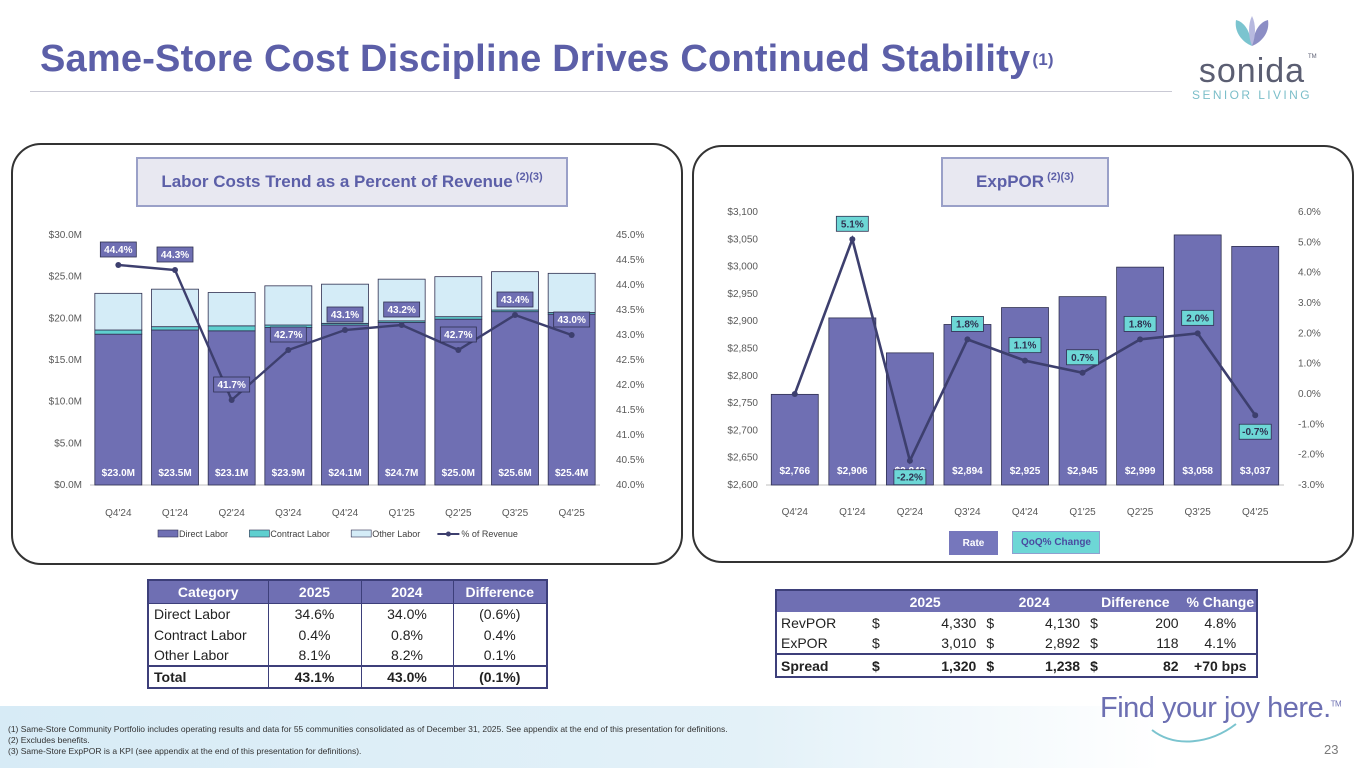 The width and height of the screenshot is (1365, 768). Describe the element at coordinates (208, 613) in the screenshot. I see `table-cell: Direct Labor` at that location.